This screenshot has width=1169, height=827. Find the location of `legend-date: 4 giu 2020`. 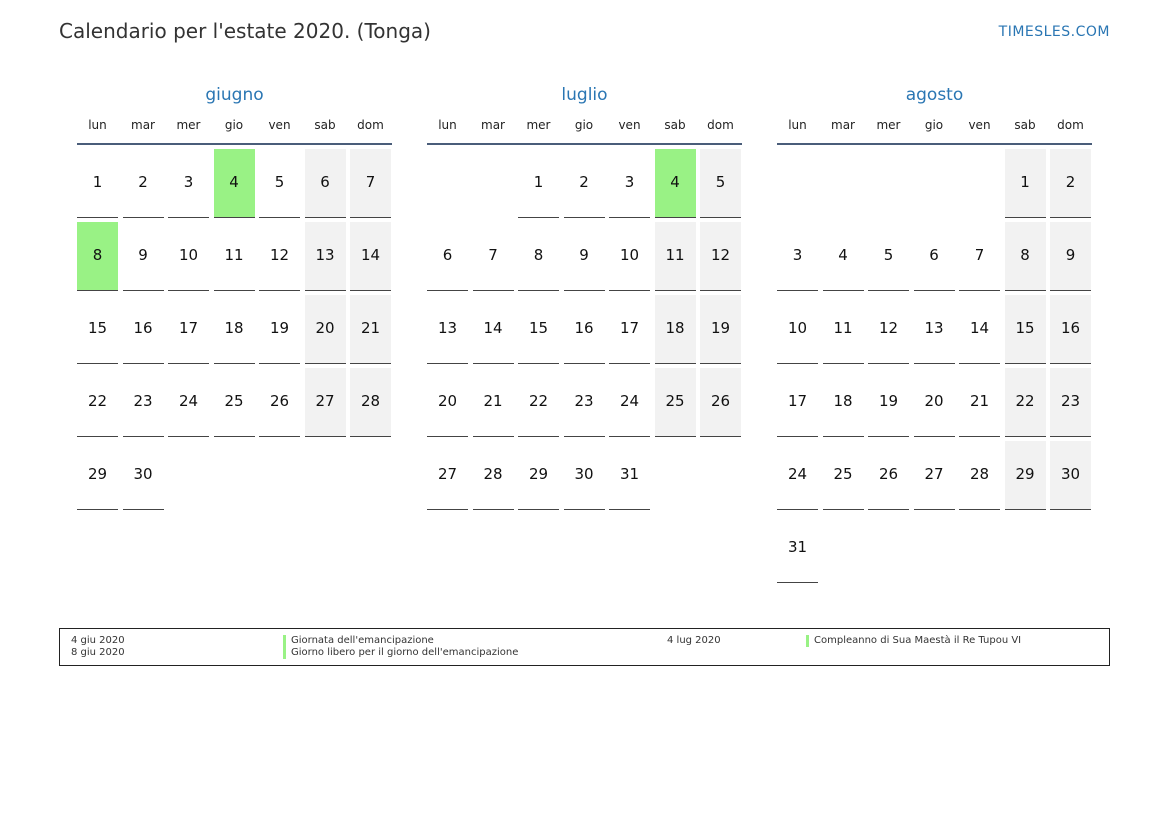

legend-date: 4 giu 2020 is located at coordinates (98, 640).